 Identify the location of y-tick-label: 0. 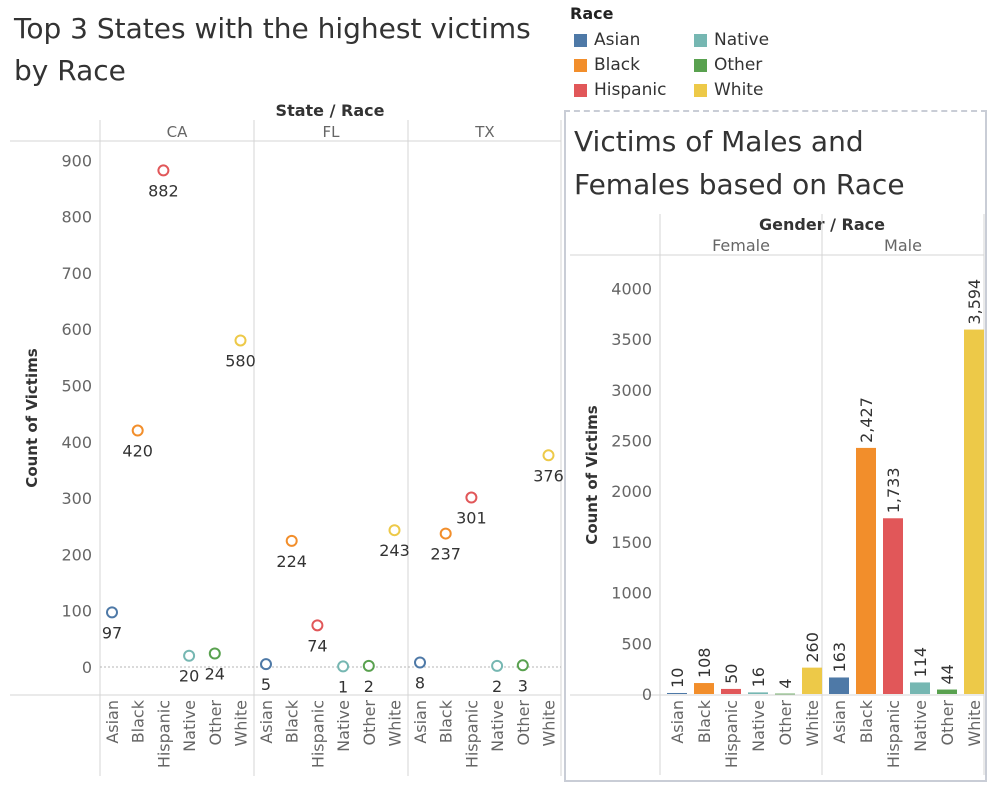
(647, 694).